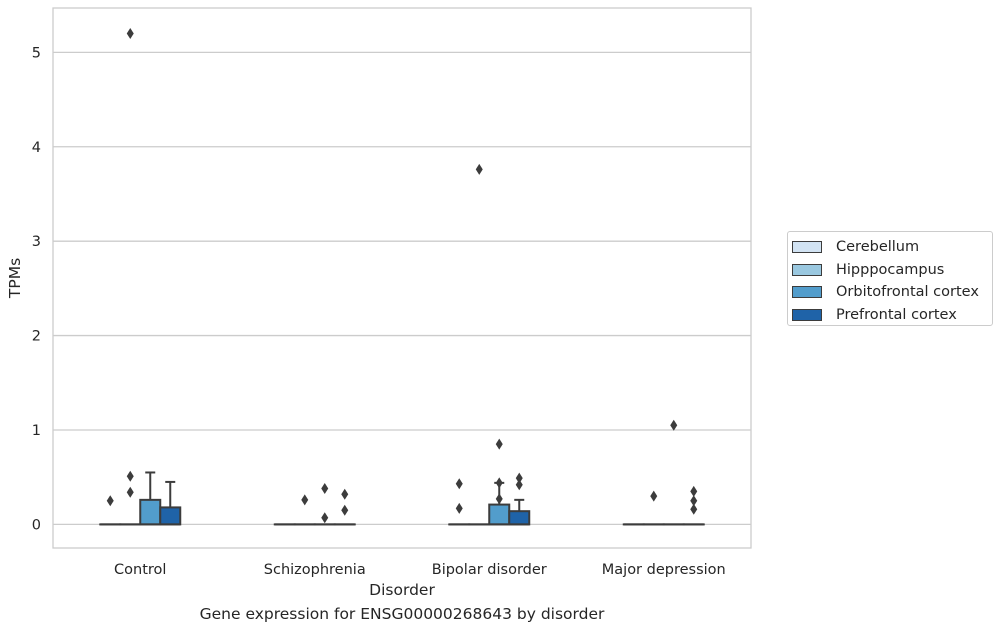 The width and height of the screenshot is (1003, 634). What do you see at coordinates (664, 570) in the screenshot?
I see `x-tick-label: Major depression` at bounding box center [664, 570].